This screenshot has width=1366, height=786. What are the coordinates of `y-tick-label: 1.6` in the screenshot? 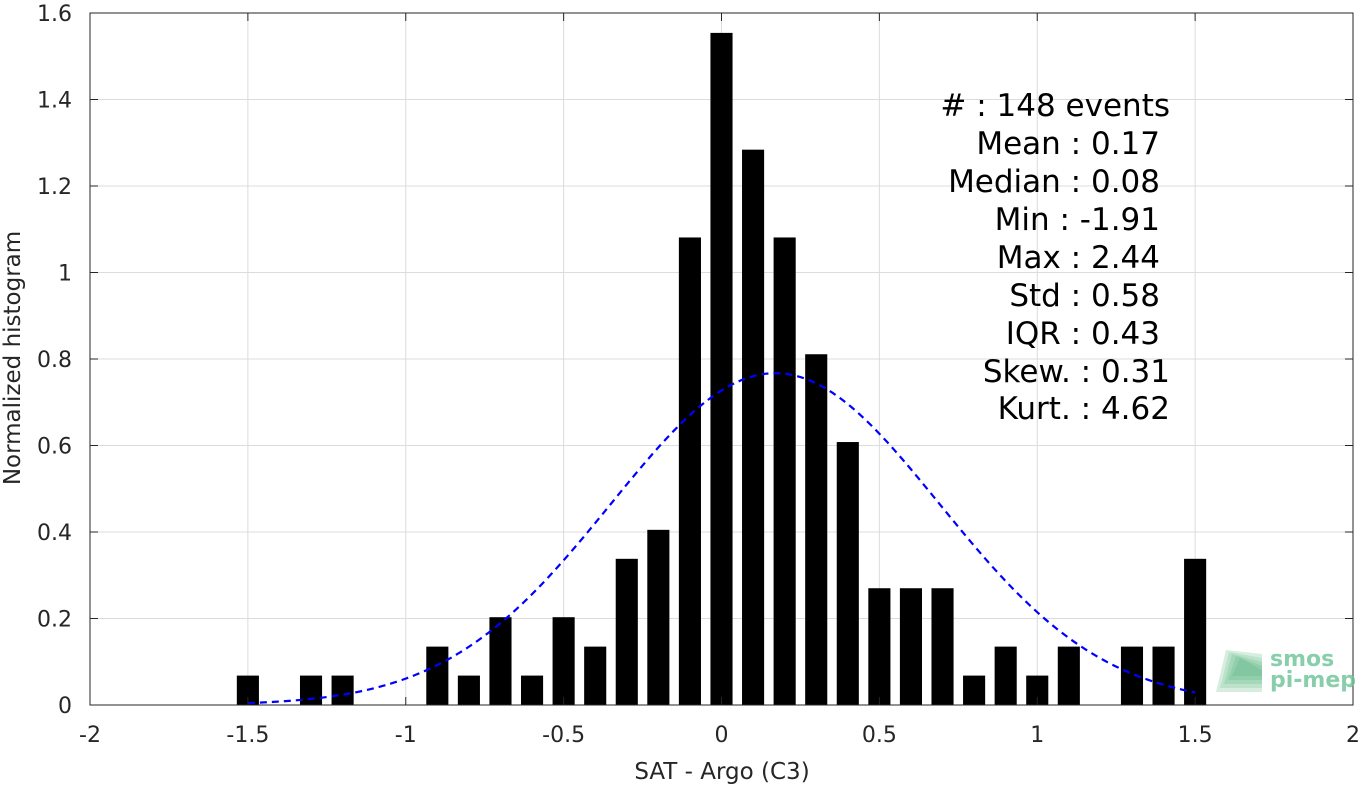 It's located at (54, 14).